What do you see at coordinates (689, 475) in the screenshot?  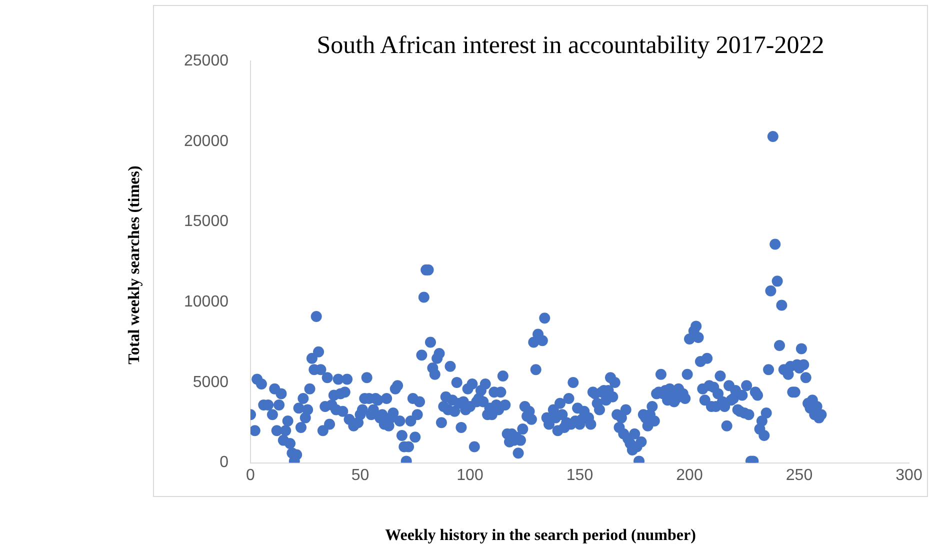 I see `x-tick-label: 200` at bounding box center [689, 475].